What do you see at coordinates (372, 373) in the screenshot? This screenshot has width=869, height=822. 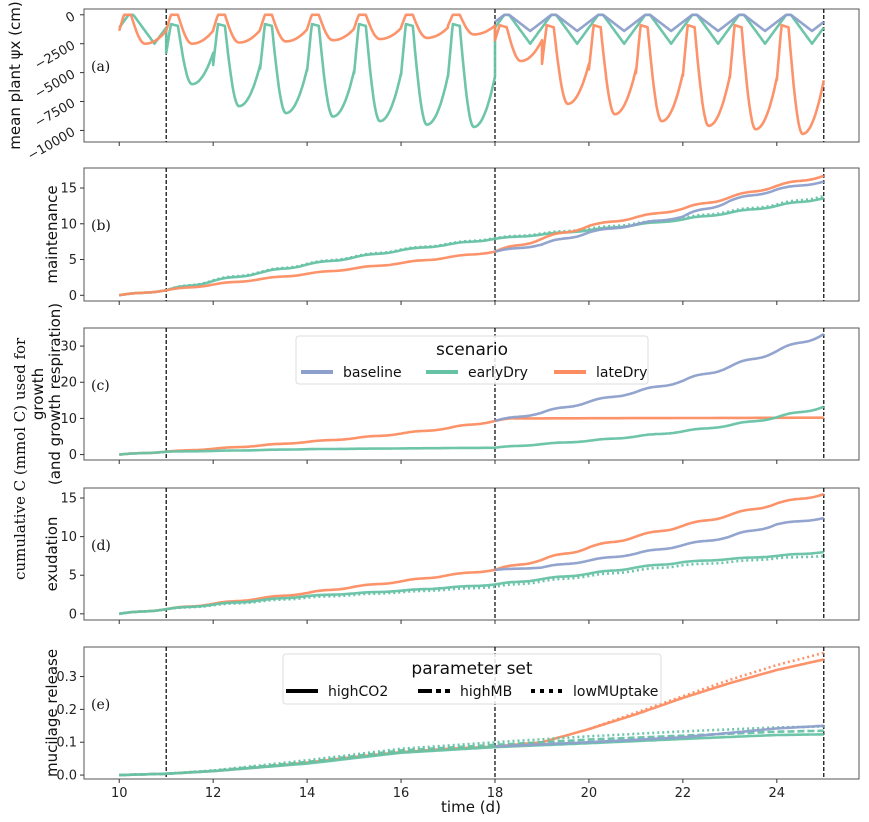 I see `legend-label-baseline: baseline` at bounding box center [372, 373].